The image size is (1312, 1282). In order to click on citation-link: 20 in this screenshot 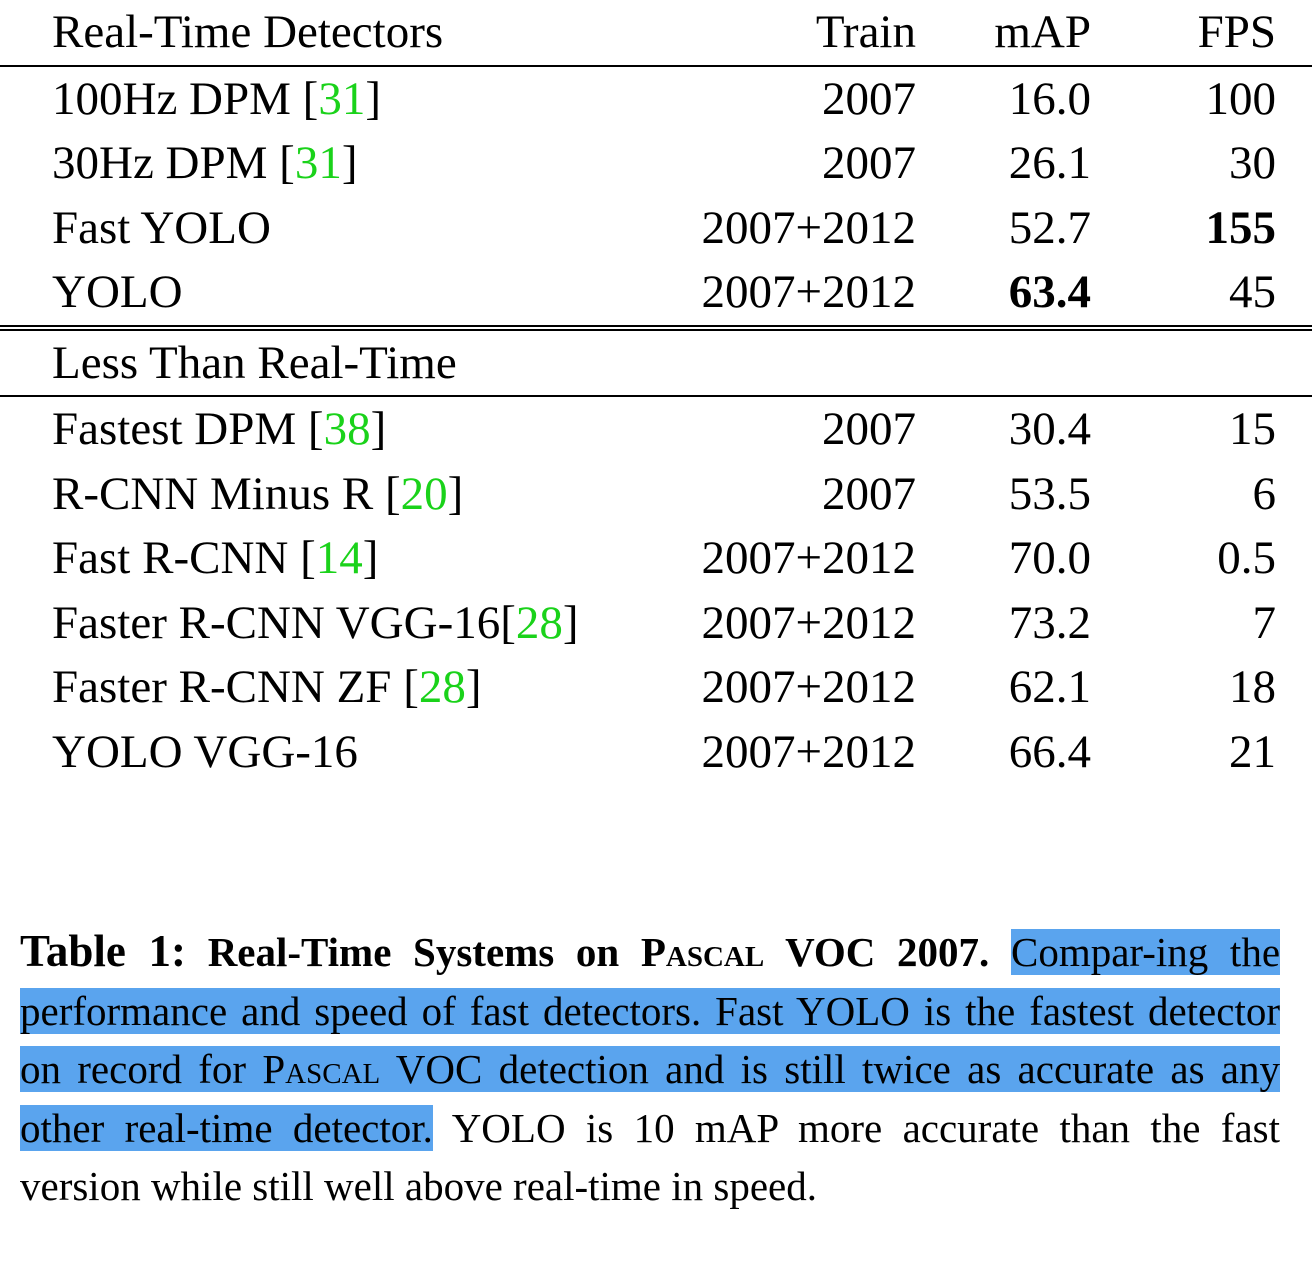, I will do `click(424, 493)`.